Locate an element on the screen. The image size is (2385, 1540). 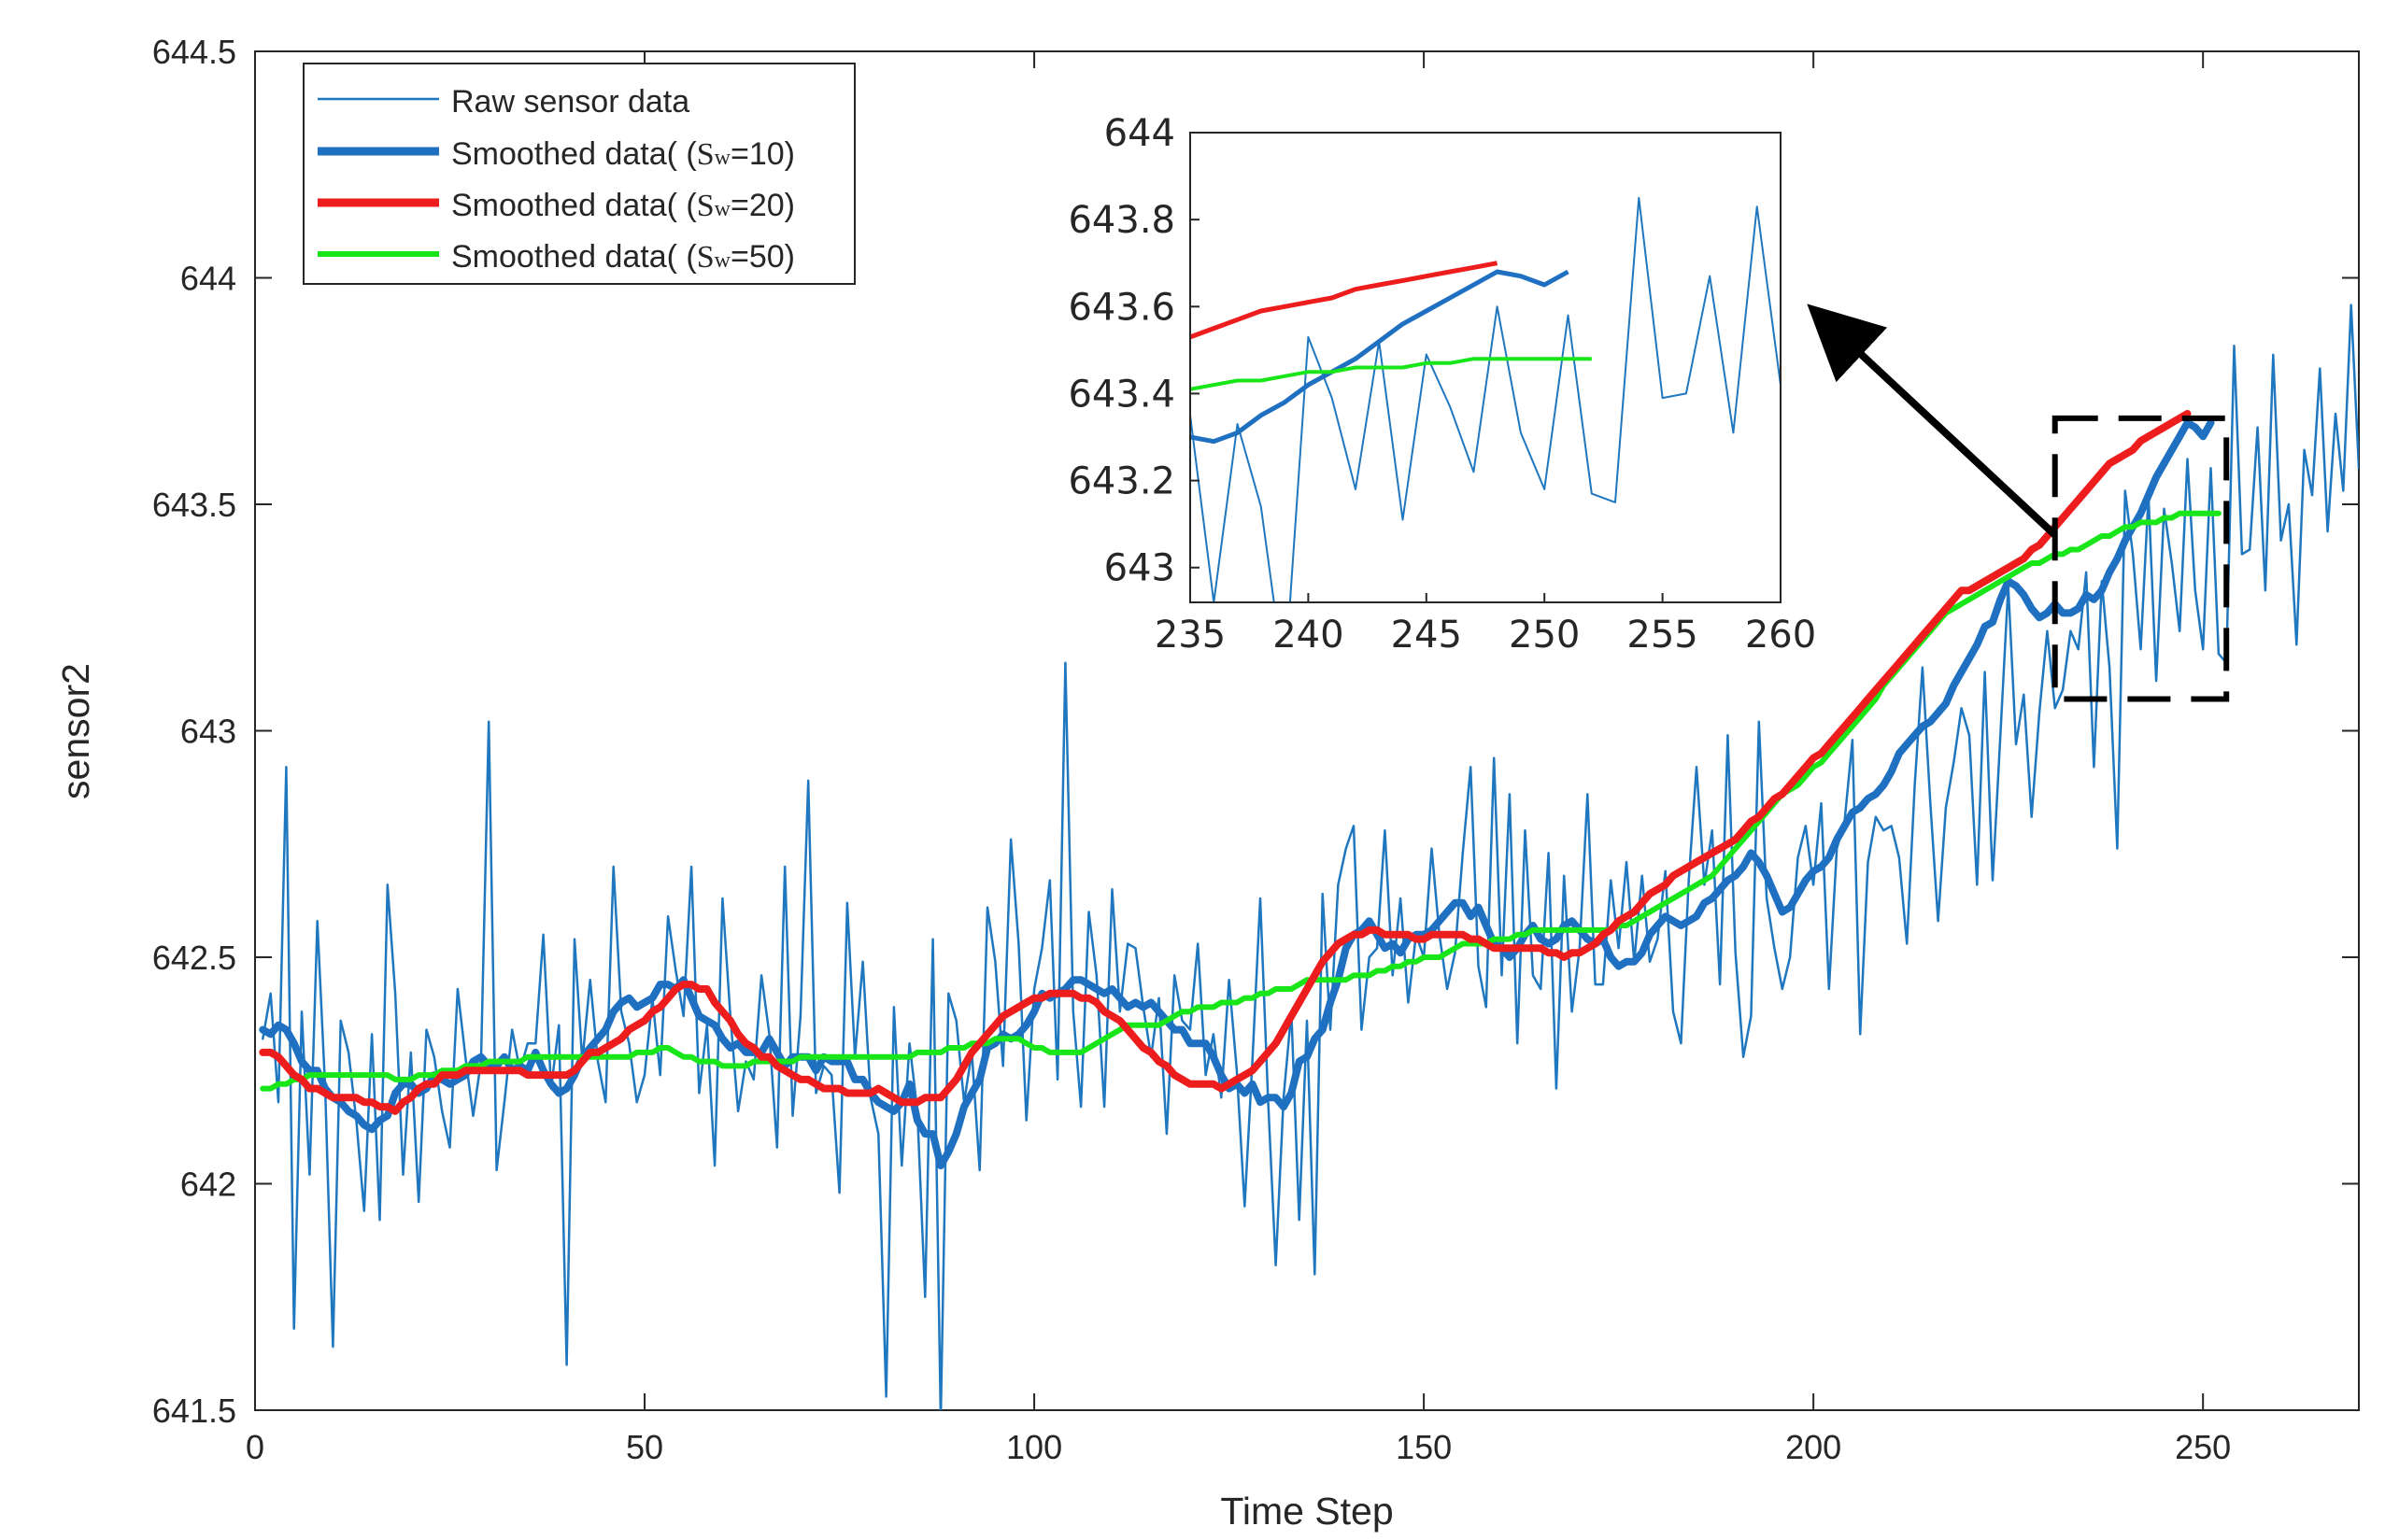
legend-sw20-sym: S is located at coordinates (706, 206).